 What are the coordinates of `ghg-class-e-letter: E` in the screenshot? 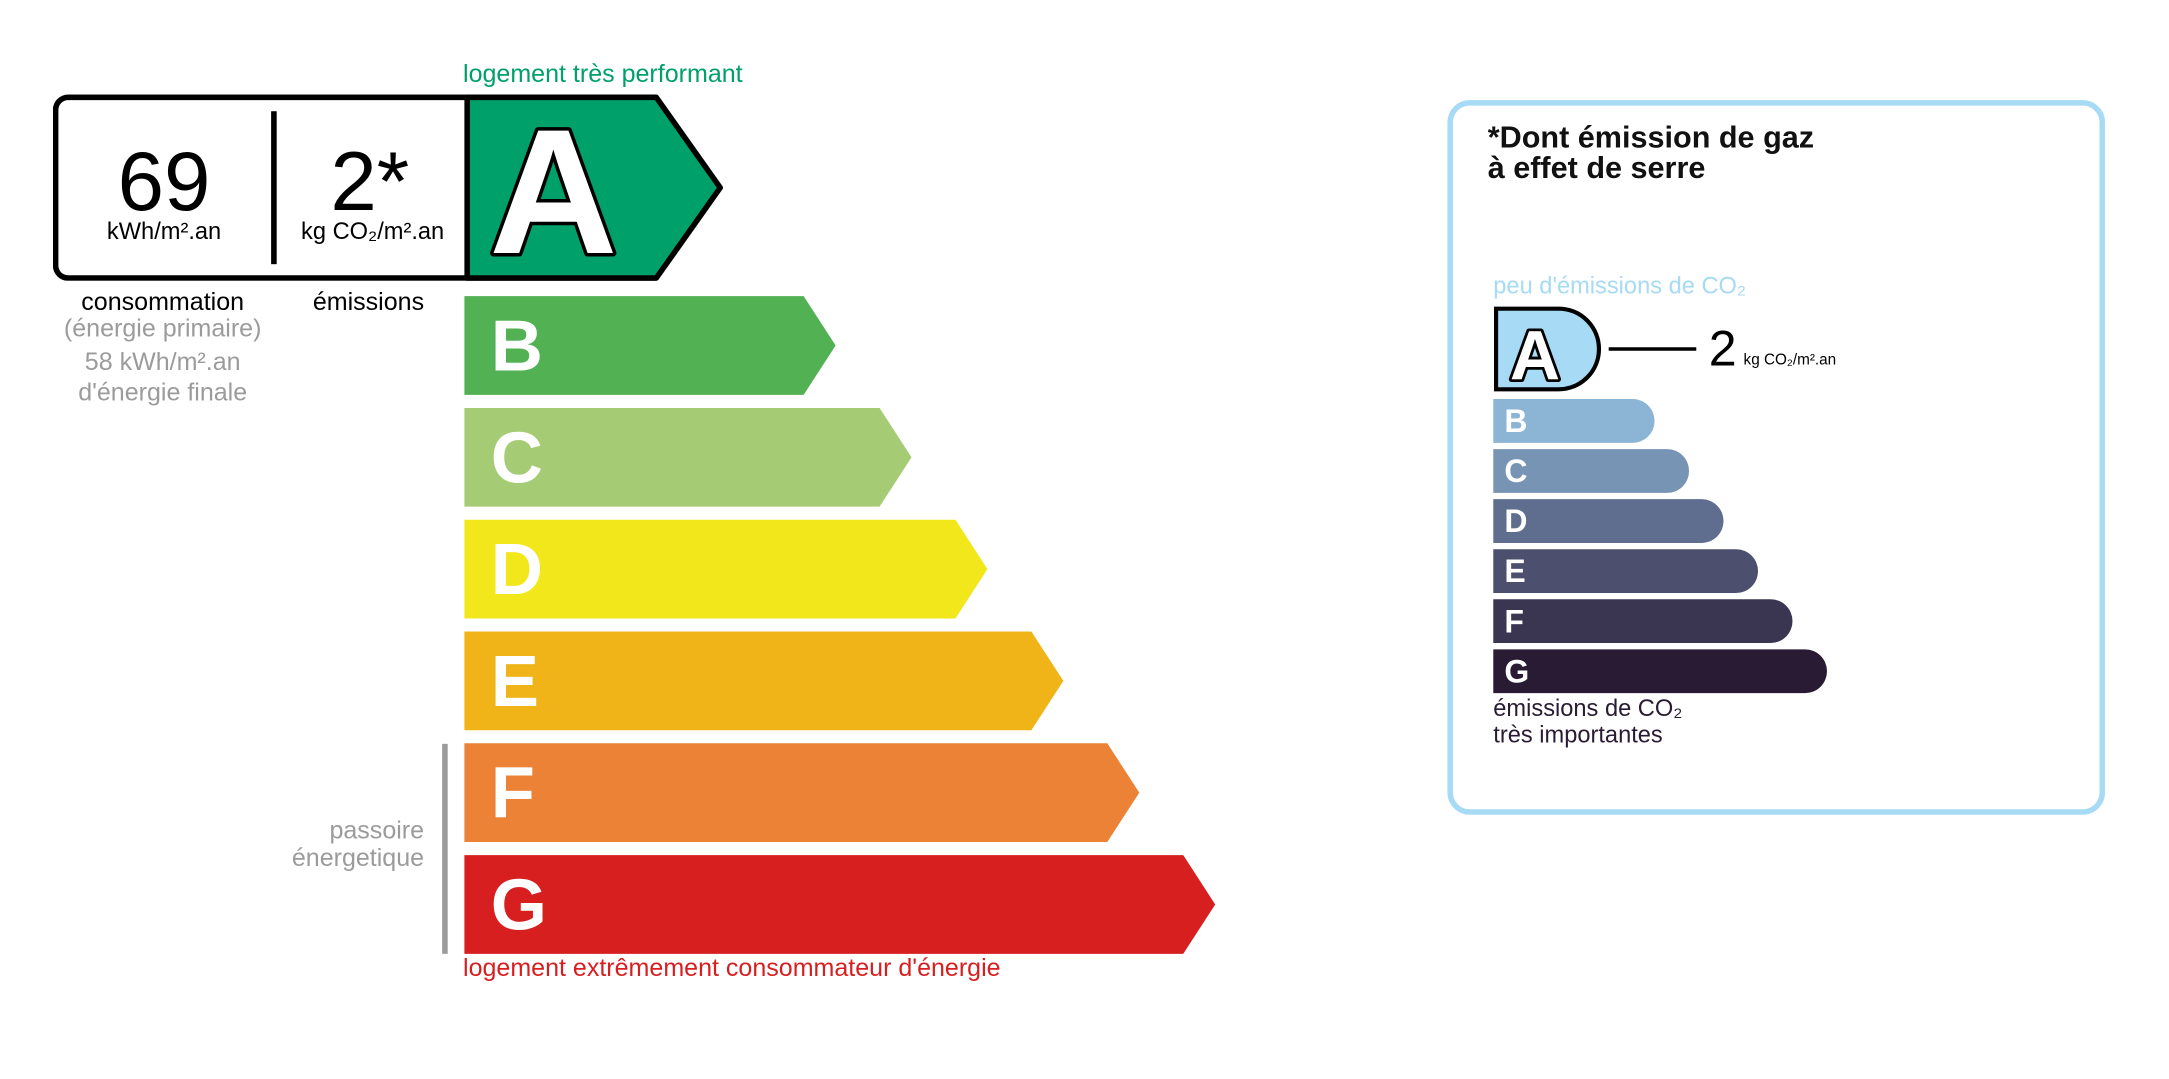 It's located at (1514, 571).